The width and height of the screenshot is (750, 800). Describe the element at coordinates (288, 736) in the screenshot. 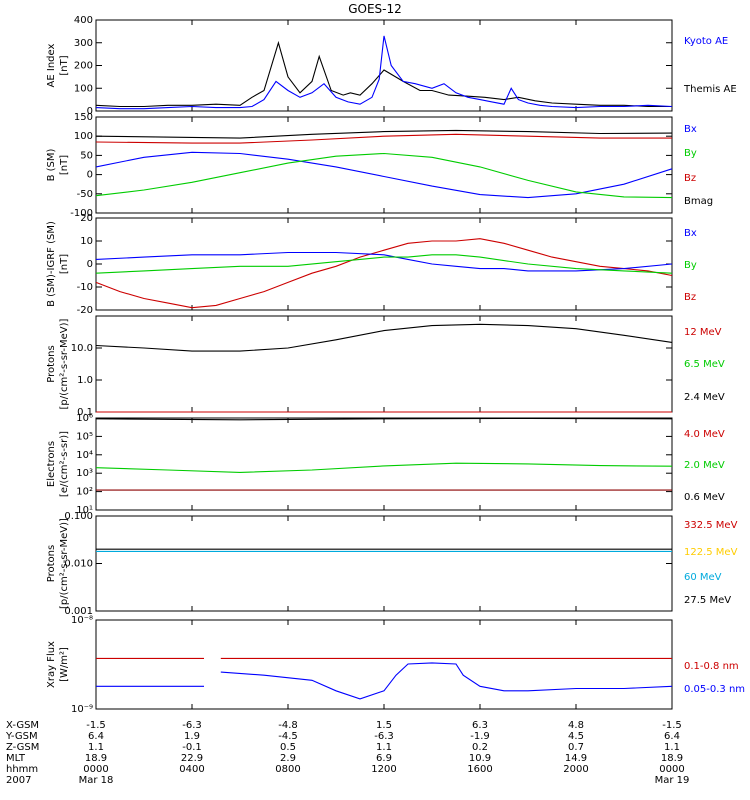

I see `x-table-cell: -4.5` at that location.